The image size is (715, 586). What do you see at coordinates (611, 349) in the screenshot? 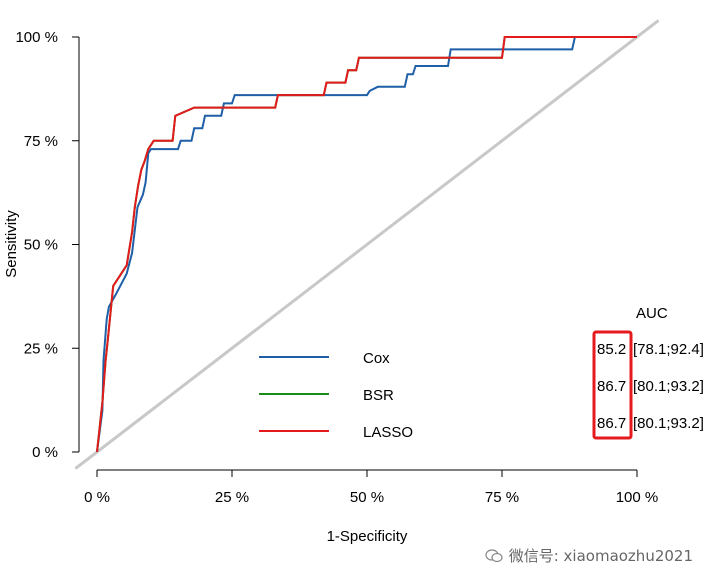
I see `auc-value-cox: 85.2` at bounding box center [611, 349].